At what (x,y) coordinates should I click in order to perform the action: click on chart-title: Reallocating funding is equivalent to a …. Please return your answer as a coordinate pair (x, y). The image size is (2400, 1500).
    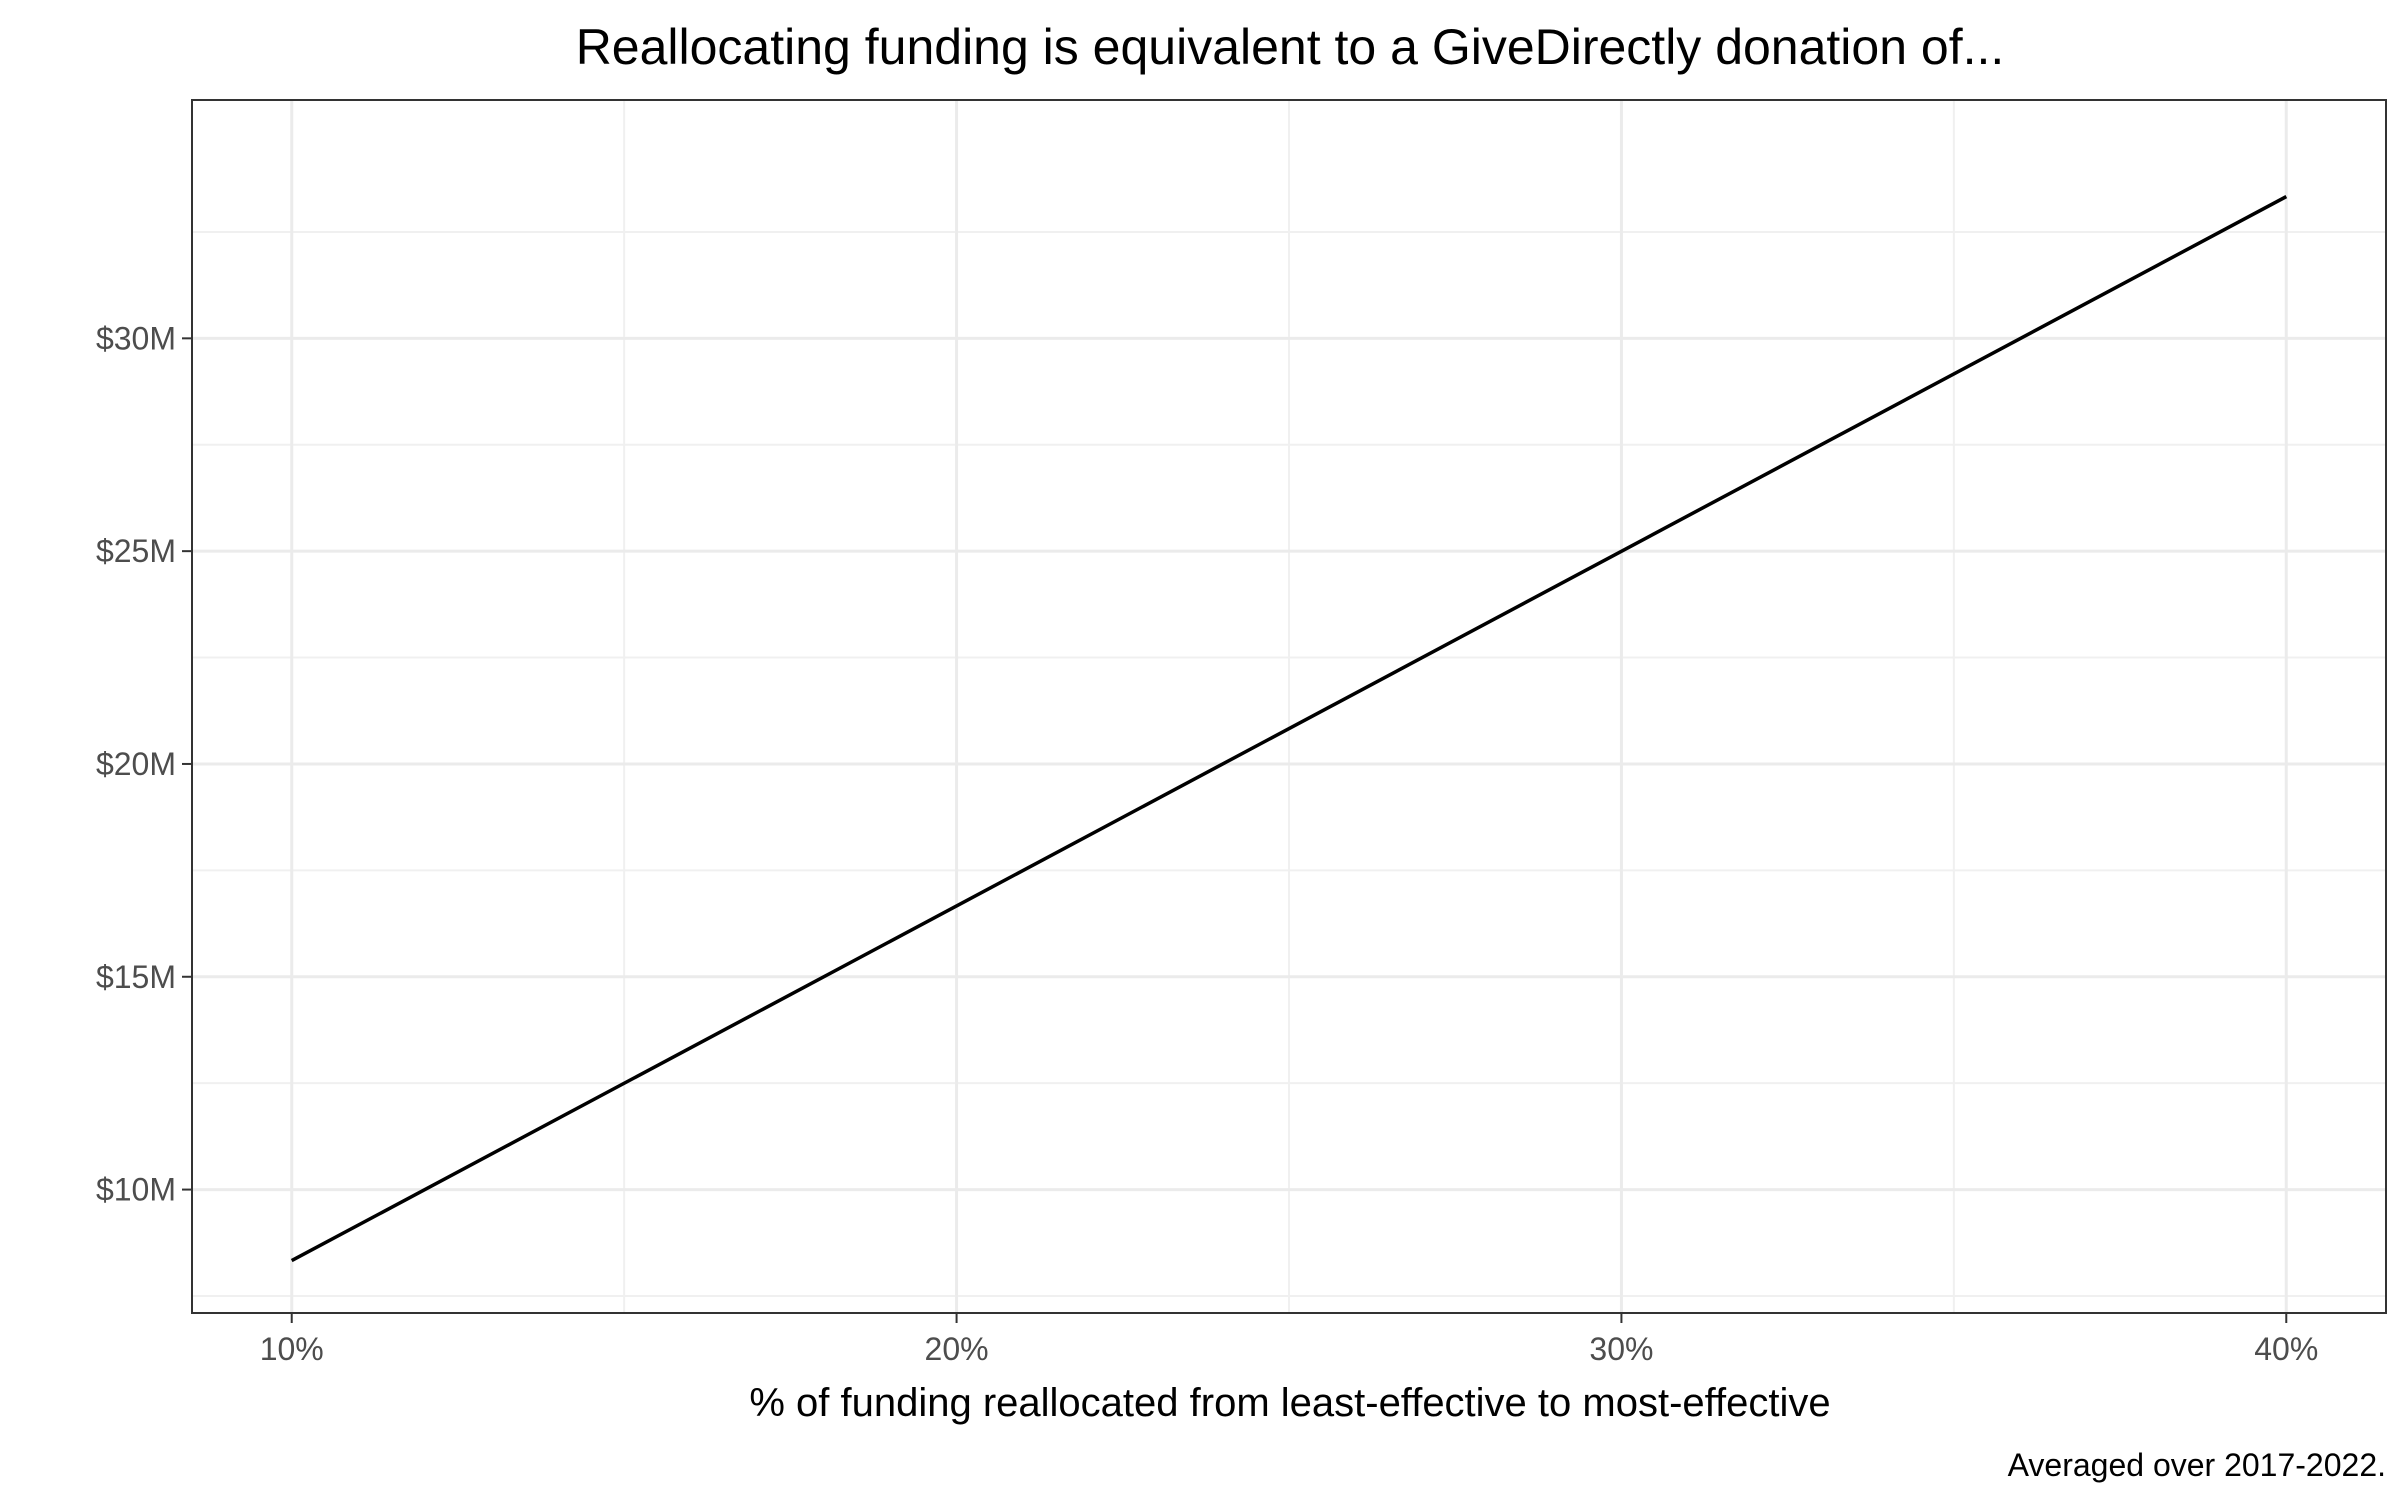
    Looking at the image, I should click on (1290, 47).